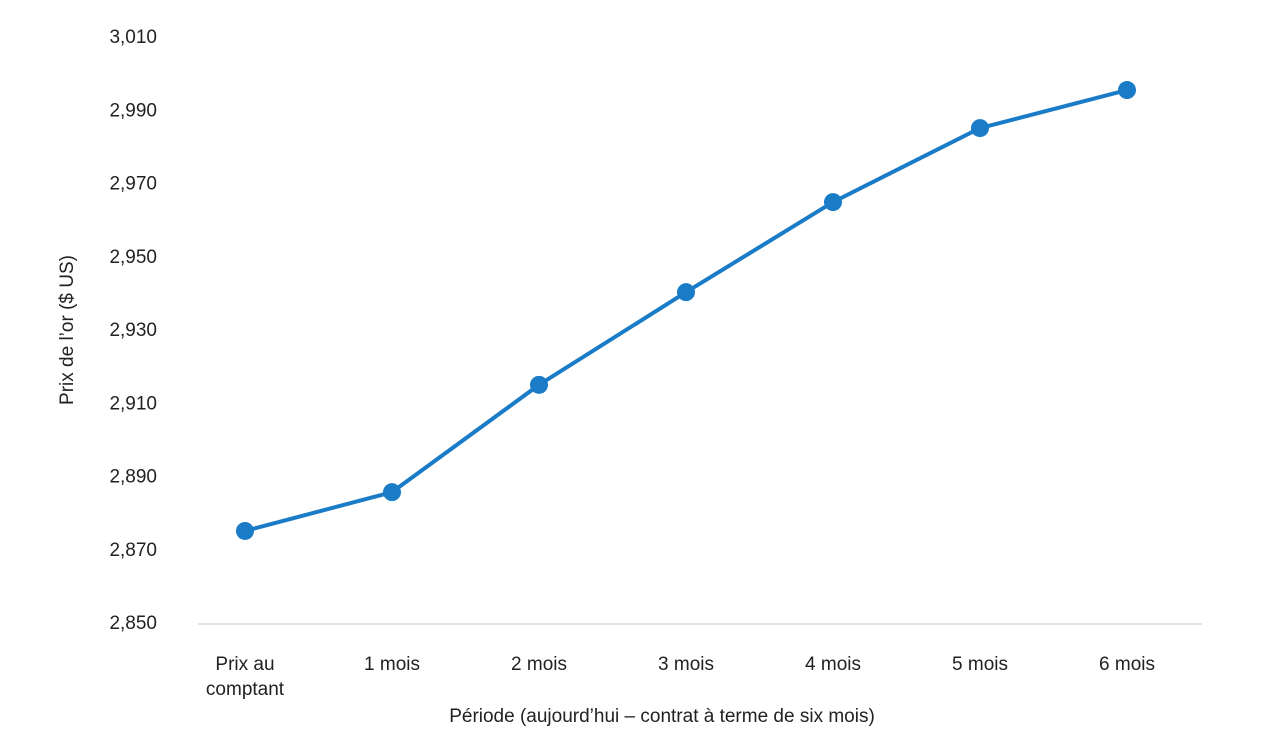 This screenshot has height=744, width=1280. What do you see at coordinates (67, 330) in the screenshot?
I see `y-axis-title: Prix de l’or ($ US)` at bounding box center [67, 330].